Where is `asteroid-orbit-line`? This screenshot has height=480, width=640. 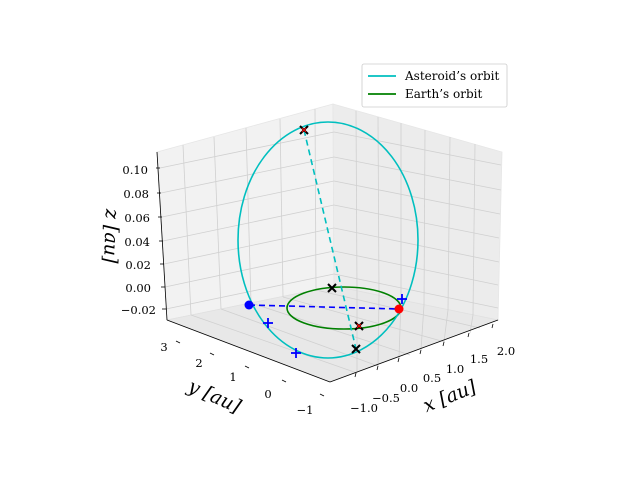 asteroid-orbit-line is located at coordinates (328, 240).